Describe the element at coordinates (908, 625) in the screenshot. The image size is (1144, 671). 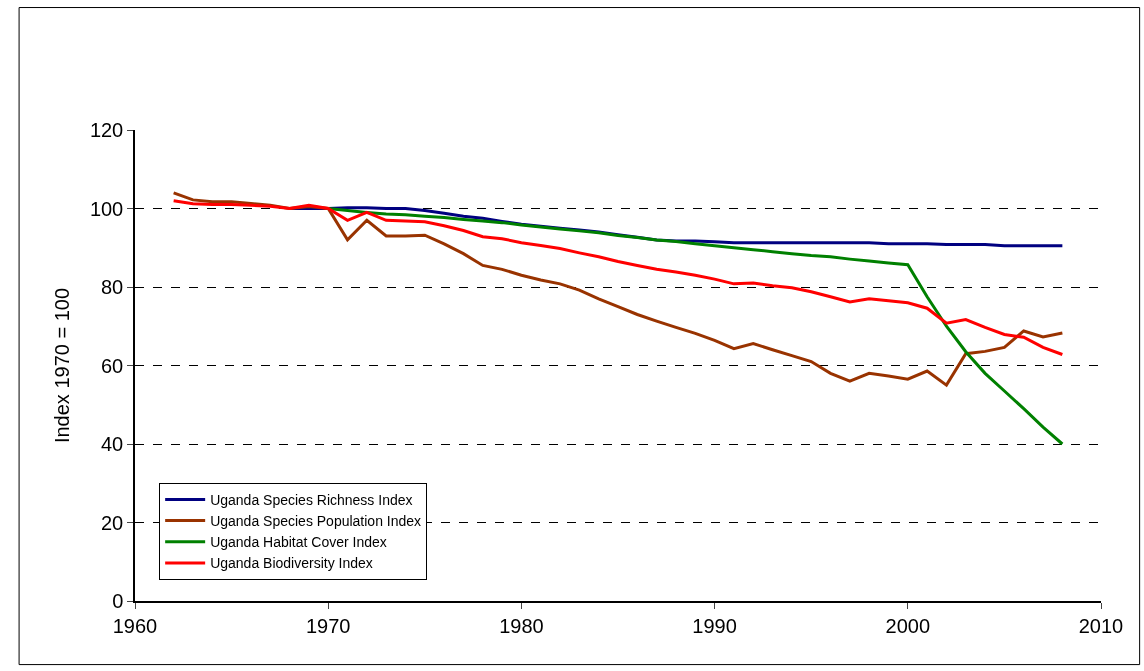
I see `x-tick-label: 2000` at that location.